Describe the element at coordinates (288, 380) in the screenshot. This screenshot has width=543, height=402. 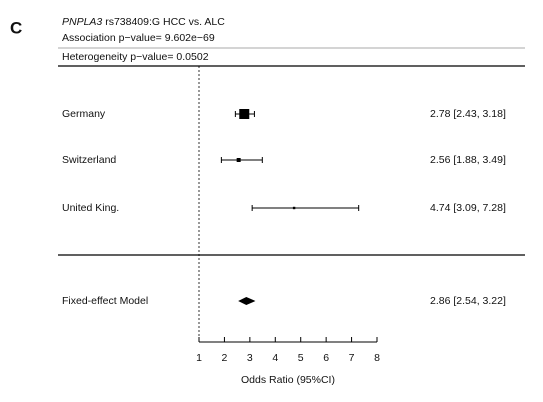
I see `x-axis-label: Odds Ratio (95%CI)` at that location.